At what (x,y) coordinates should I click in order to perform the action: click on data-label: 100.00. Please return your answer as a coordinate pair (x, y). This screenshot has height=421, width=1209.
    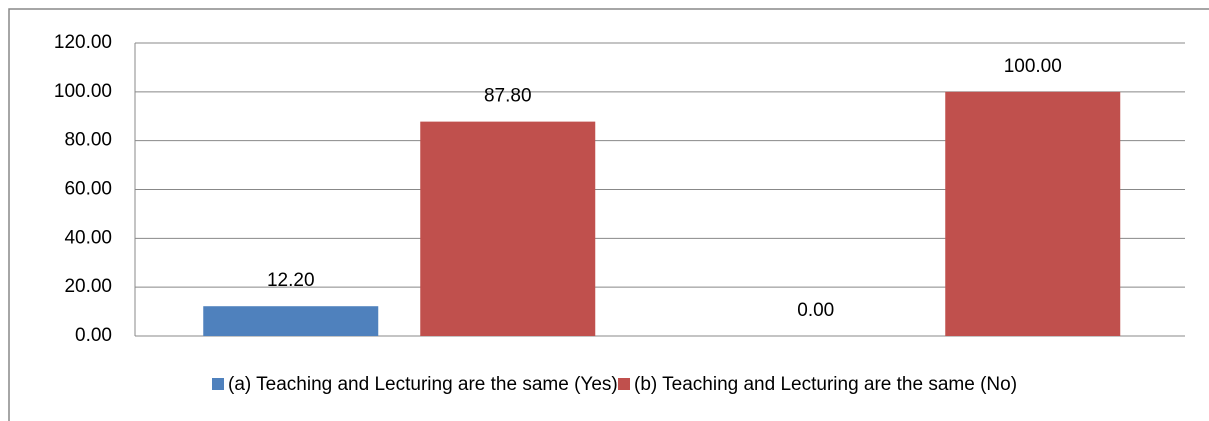
    Looking at the image, I should click on (1033, 66).